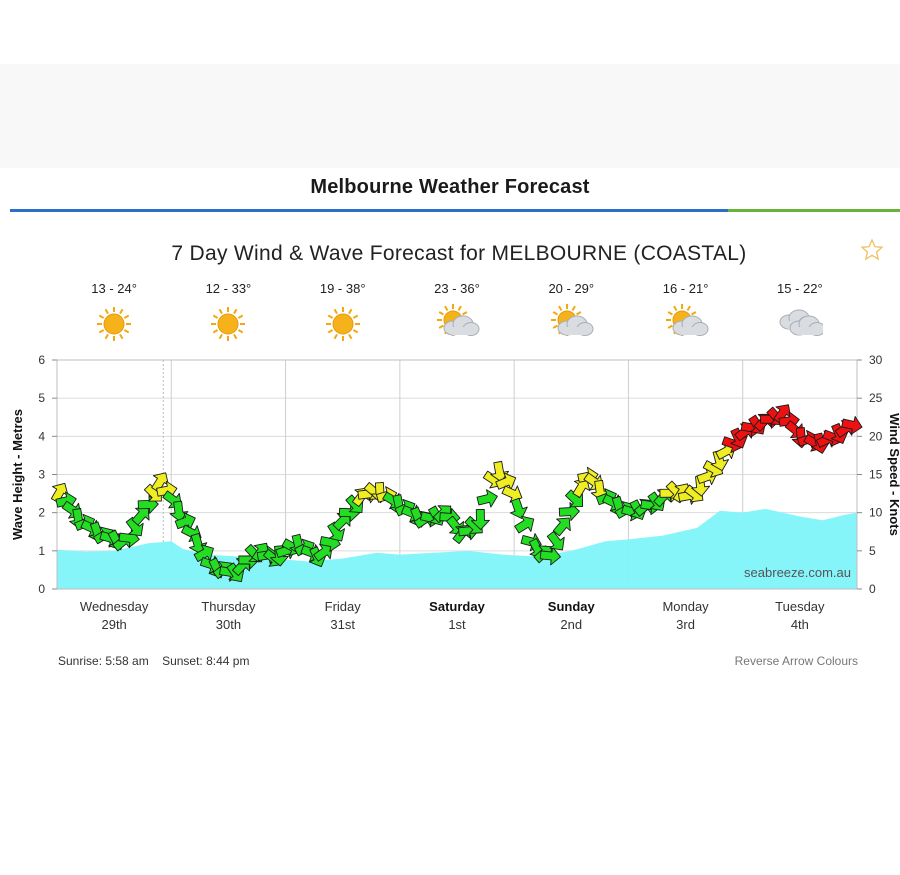 This screenshot has width=900, height=875. Describe the element at coordinates (800, 606) in the screenshot. I see `day-name-label: Tuesday` at that location.